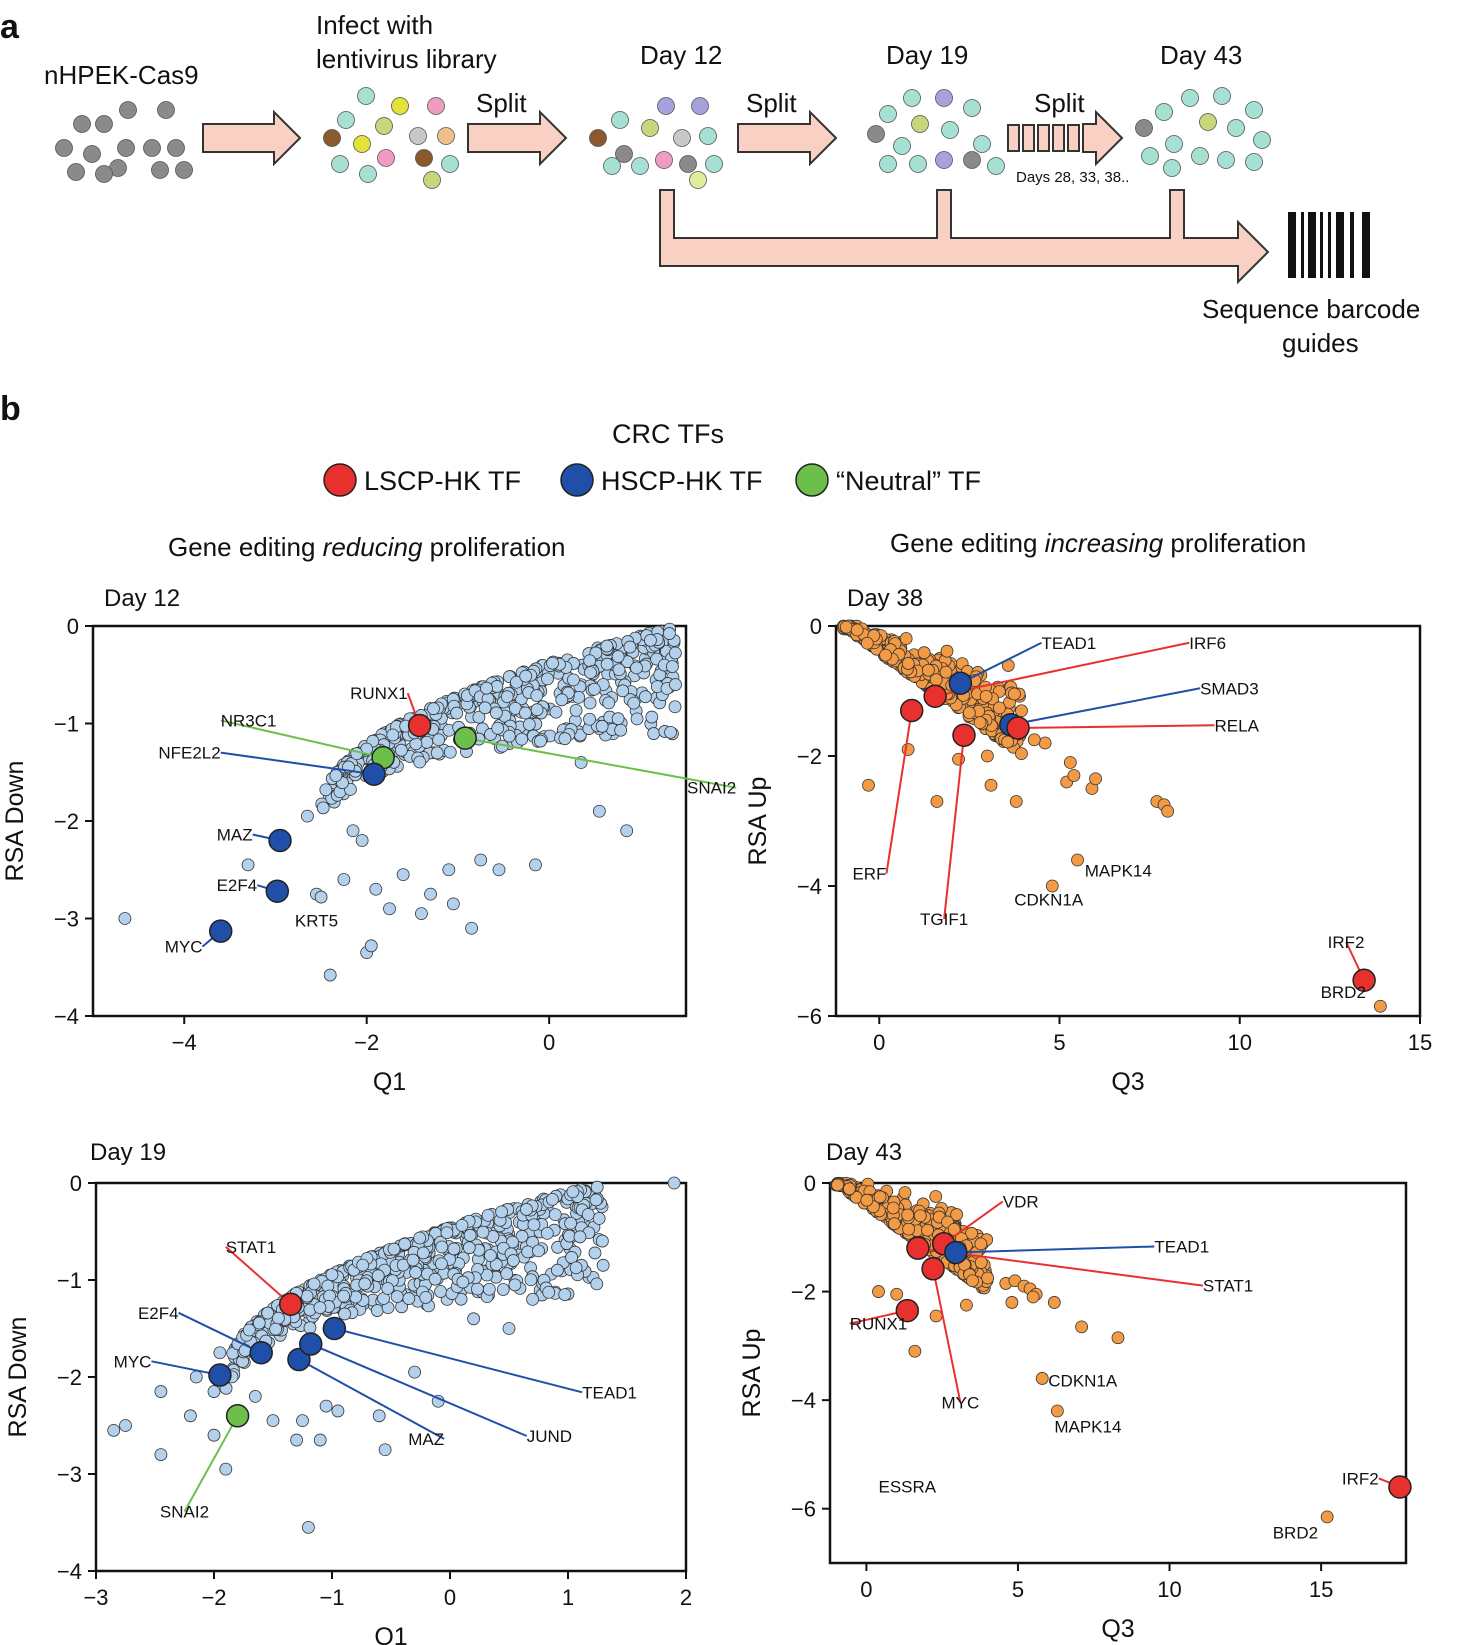 The image size is (1457, 1645). What do you see at coordinates (577, 480) in the screenshot?
I see `legend-swatch-hscp` at bounding box center [577, 480].